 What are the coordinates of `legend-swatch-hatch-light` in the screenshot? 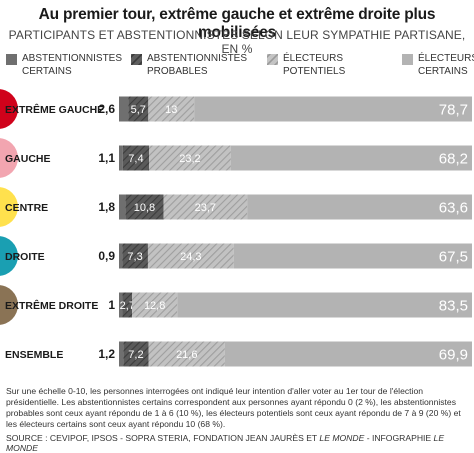 It's located at (272, 59).